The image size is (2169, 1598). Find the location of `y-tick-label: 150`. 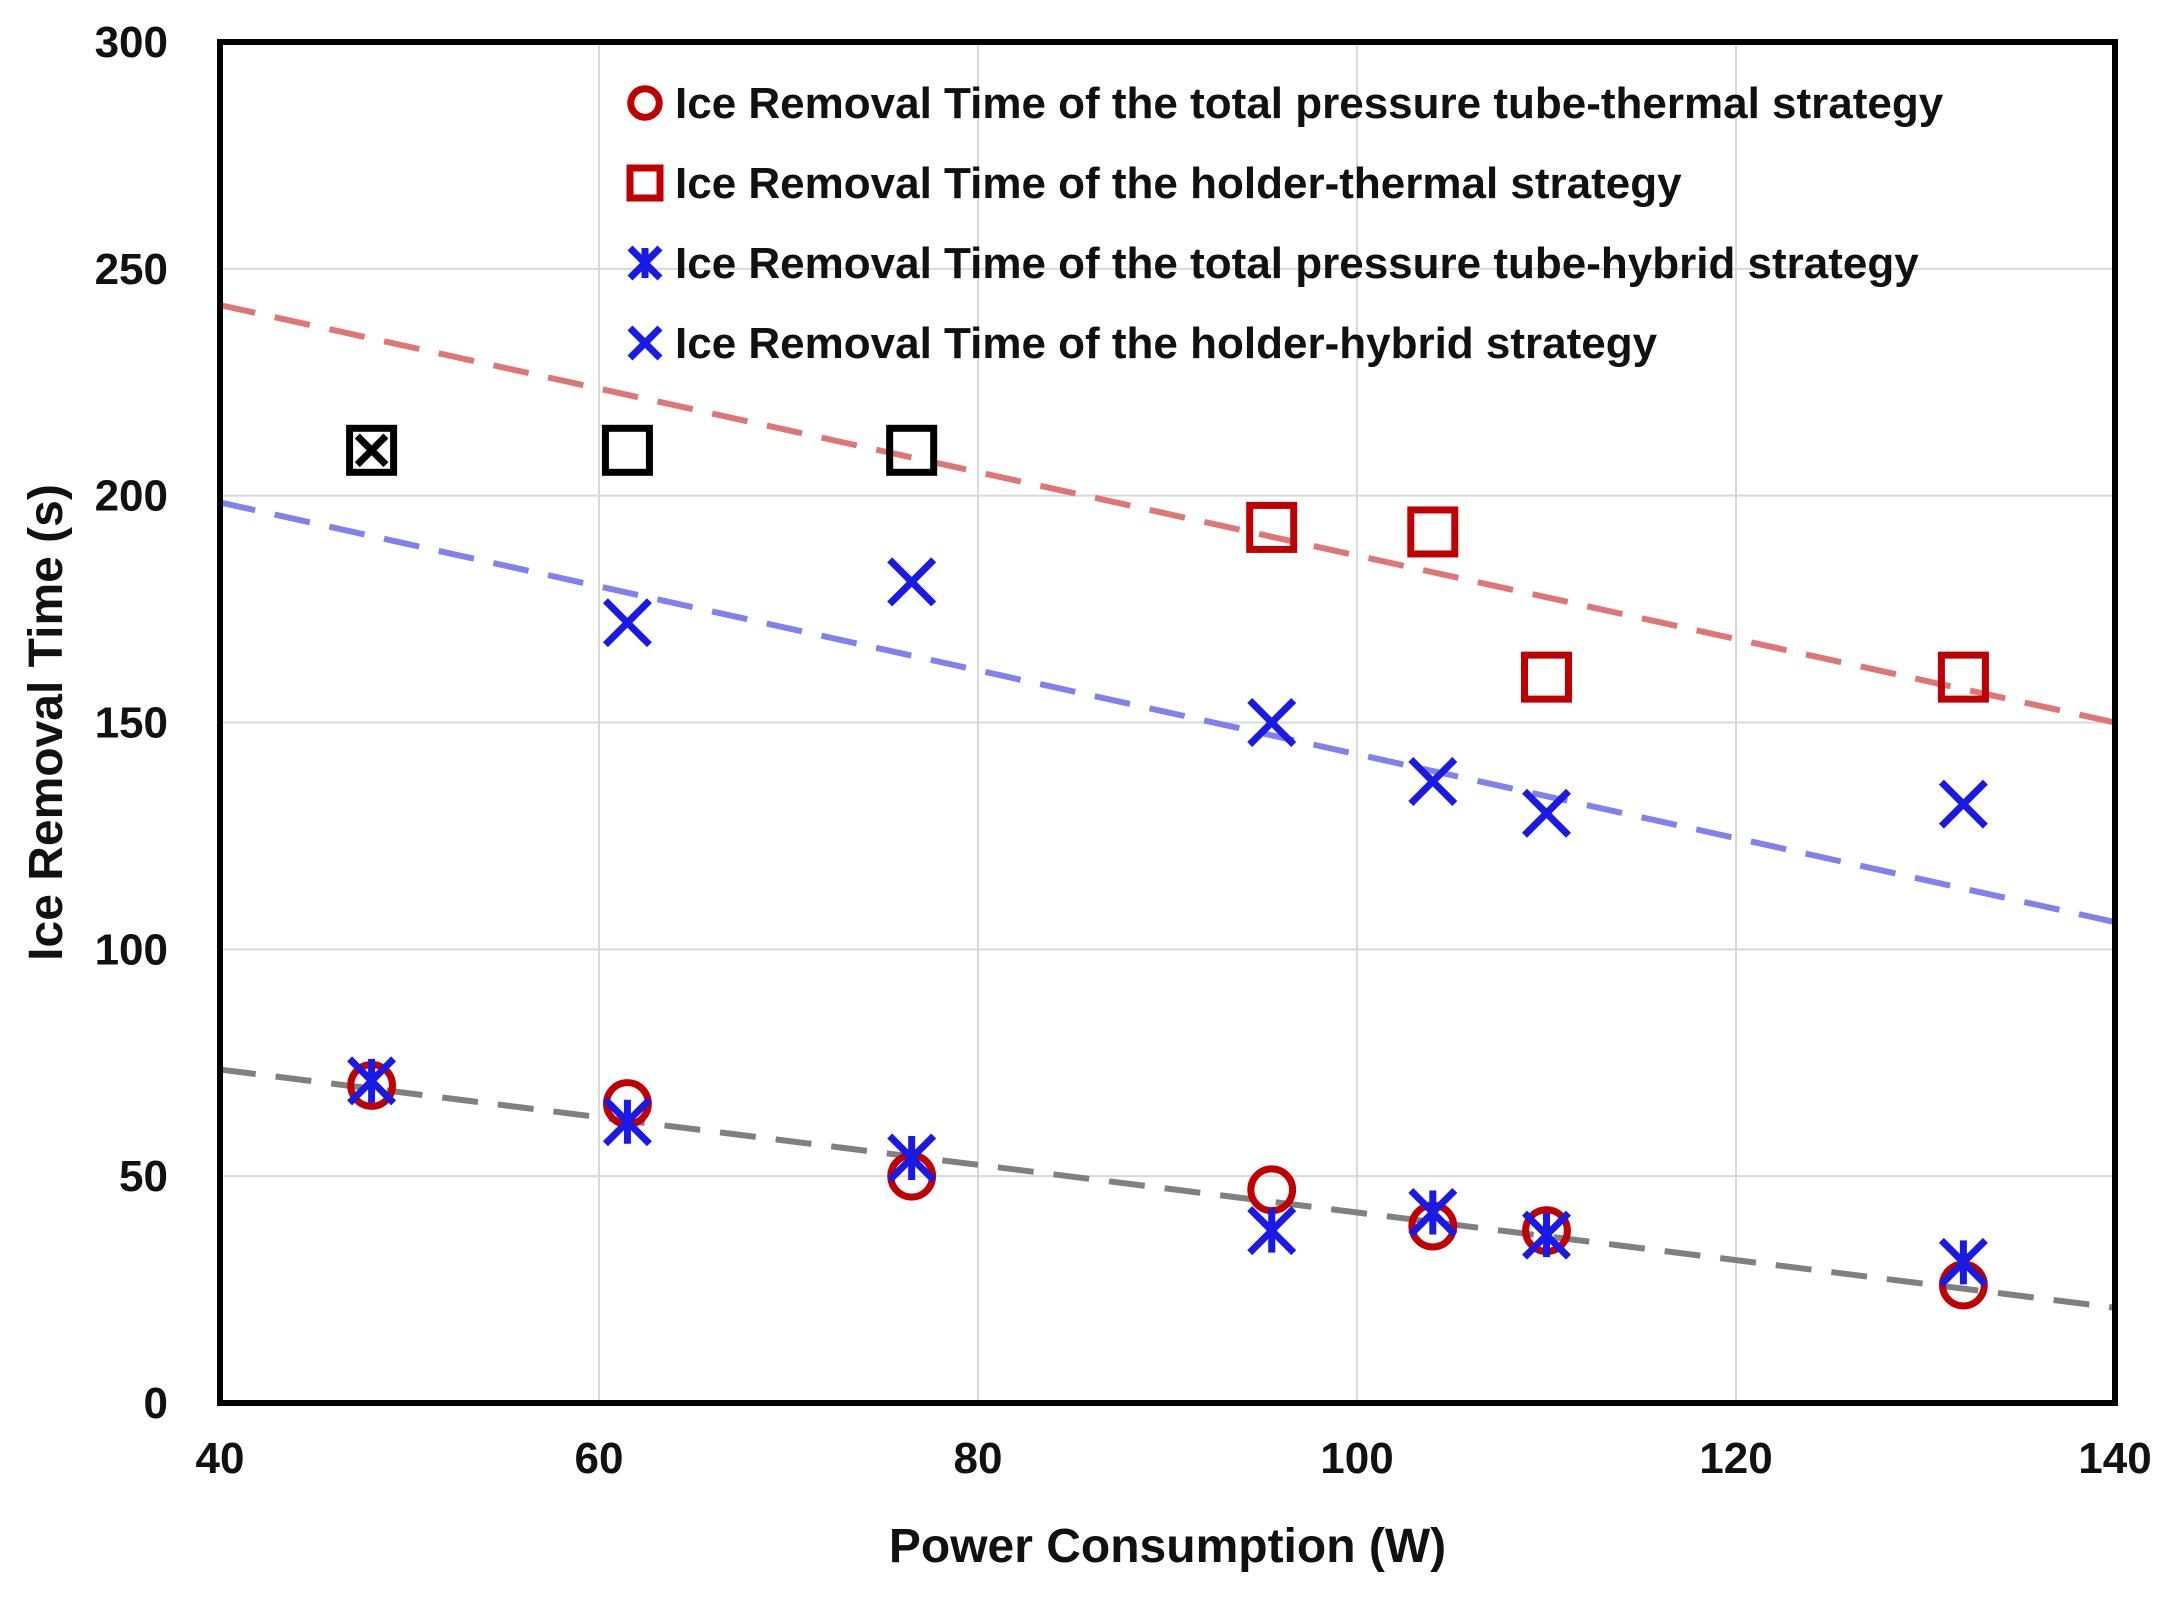

y-tick-label: 150 is located at coordinates (131, 723).